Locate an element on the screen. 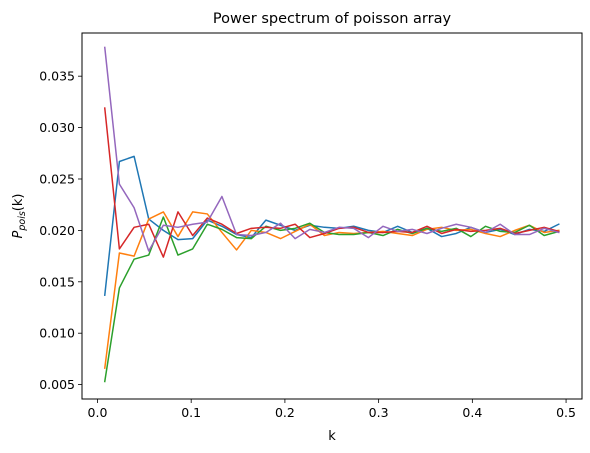  y-axis-label-tail: (k) is located at coordinates (18, 203).